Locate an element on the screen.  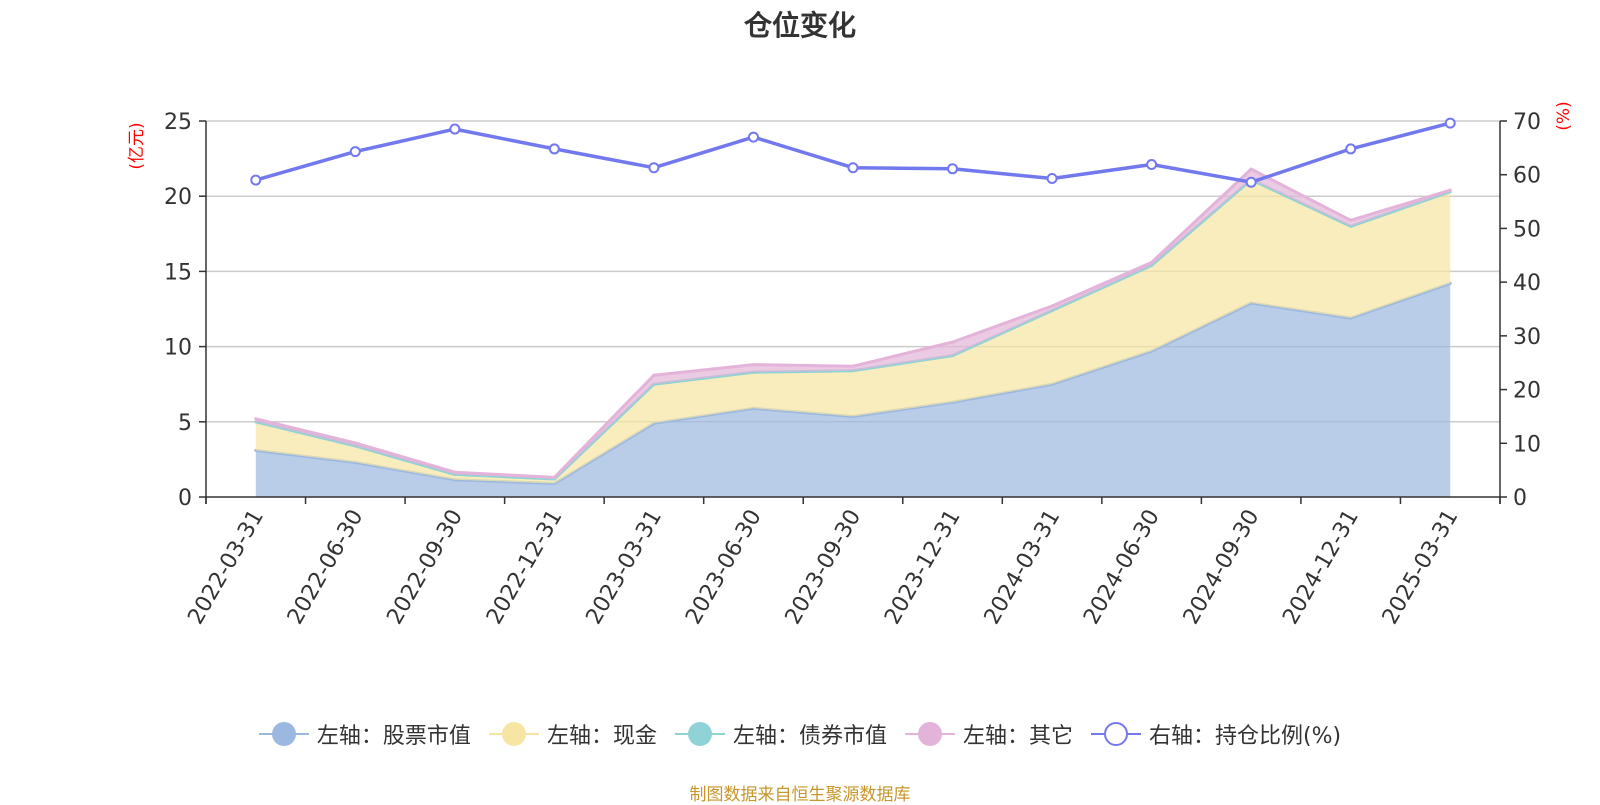
x-axis-tick-label: 2024-09-30 is located at coordinates (1222, 567).